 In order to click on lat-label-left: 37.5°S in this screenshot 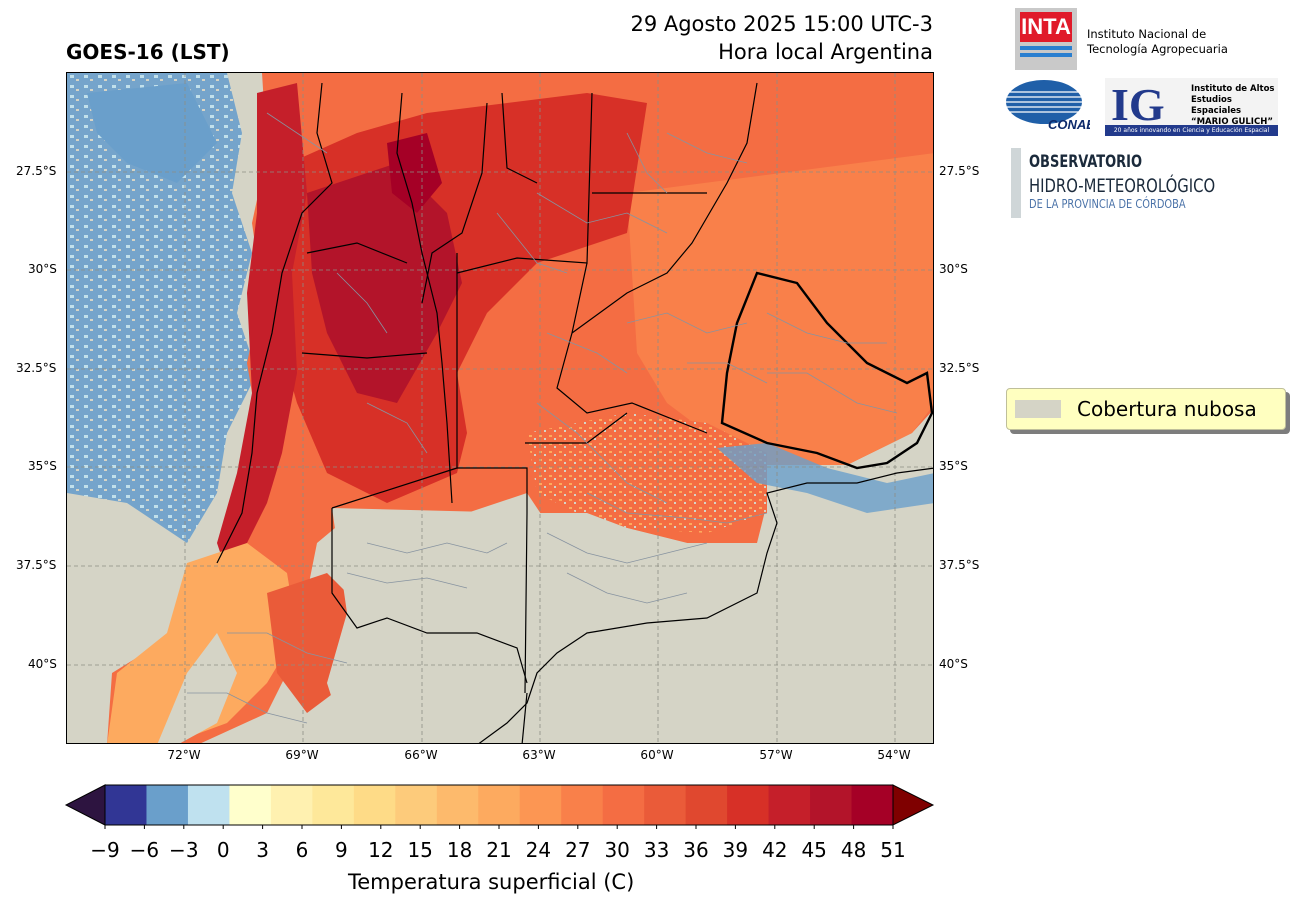, I will do `click(36, 565)`.